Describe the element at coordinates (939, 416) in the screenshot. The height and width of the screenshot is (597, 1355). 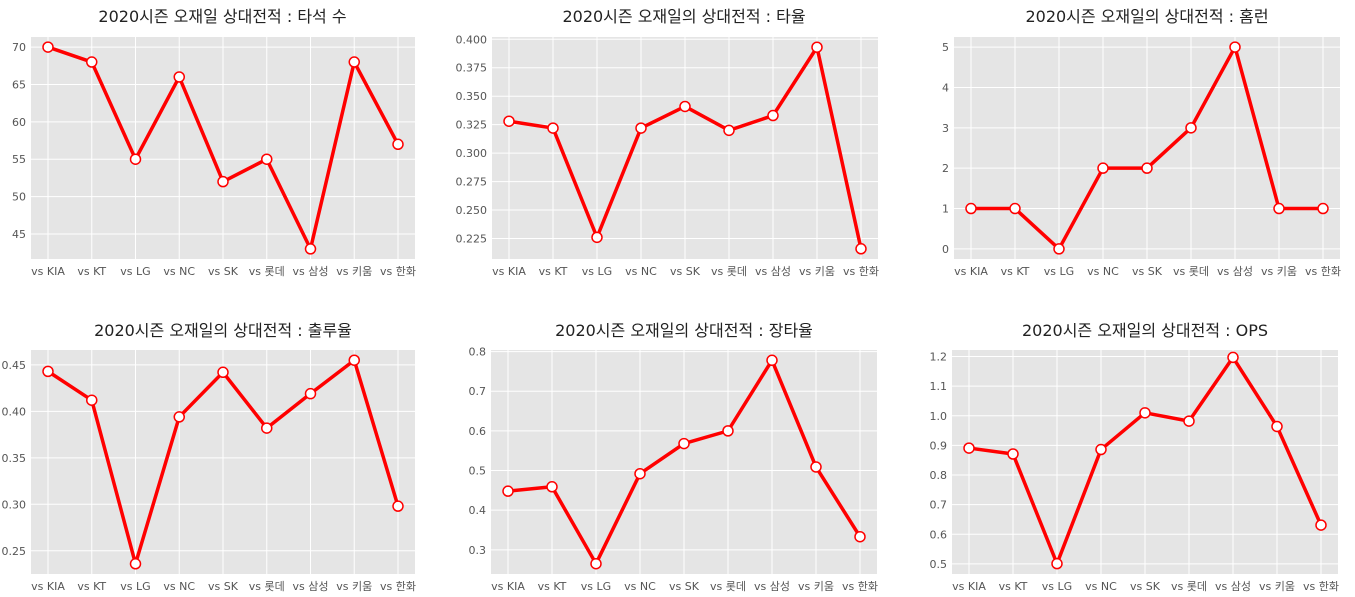
I see `y-tick-label: 1.0` at that location.